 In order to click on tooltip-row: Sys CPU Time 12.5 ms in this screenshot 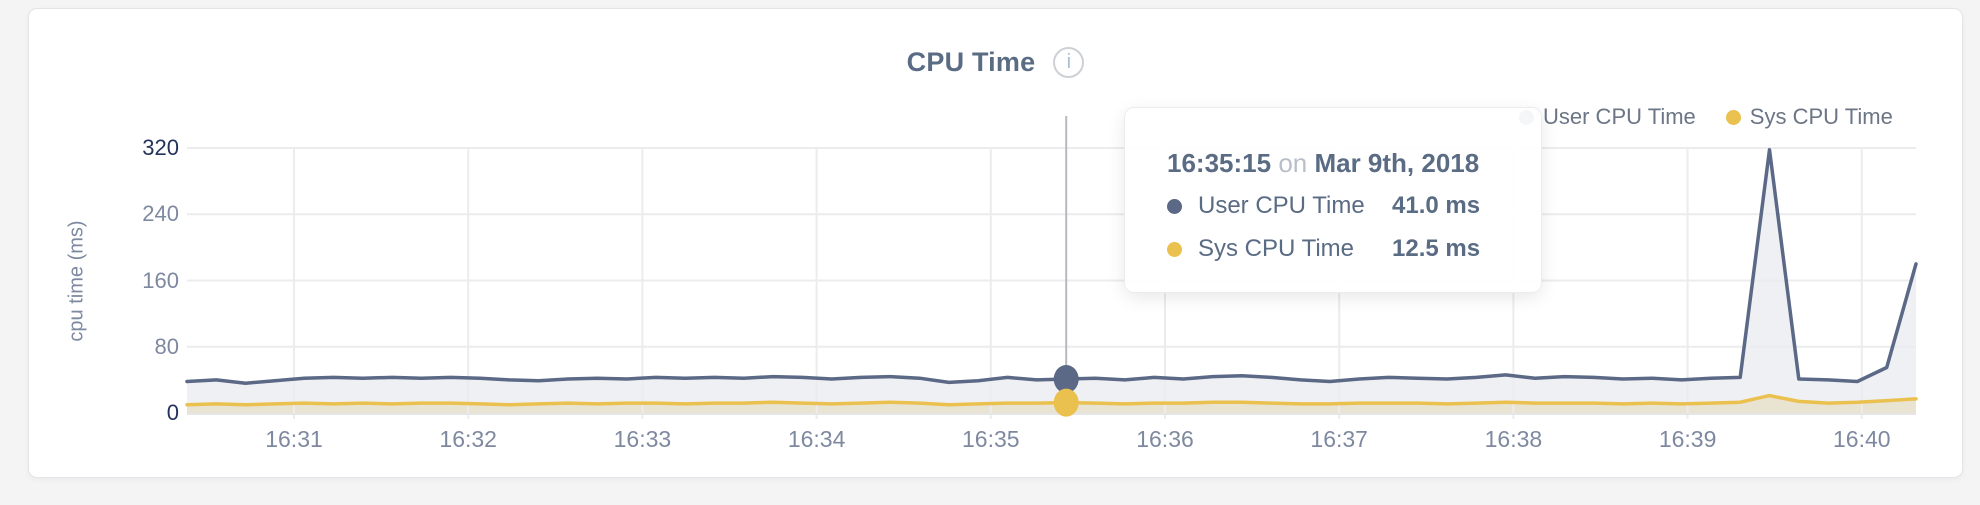, I will do `click(1339, 249)`.